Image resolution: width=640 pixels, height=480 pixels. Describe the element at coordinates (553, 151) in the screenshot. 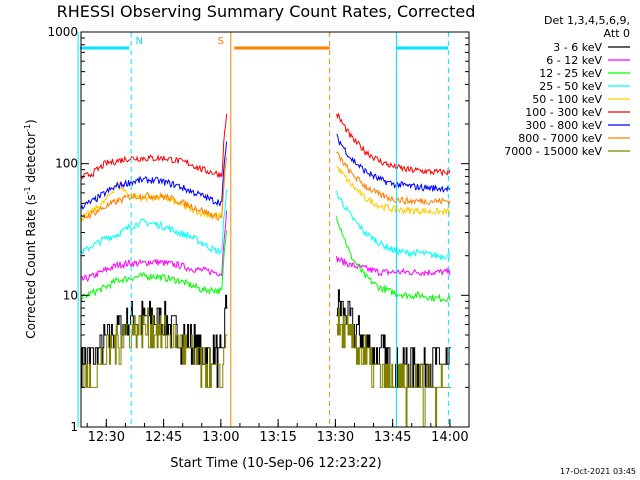

I see `legend-entry-8: 7000 - 15000 keV` at that location.